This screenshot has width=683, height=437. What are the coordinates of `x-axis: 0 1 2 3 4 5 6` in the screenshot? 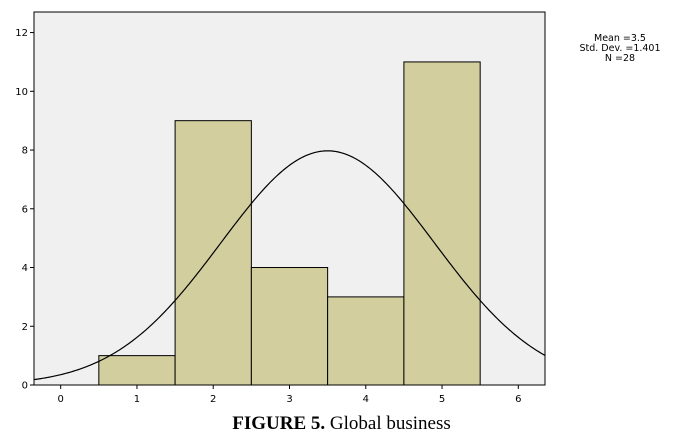 It's located at (289, 395).